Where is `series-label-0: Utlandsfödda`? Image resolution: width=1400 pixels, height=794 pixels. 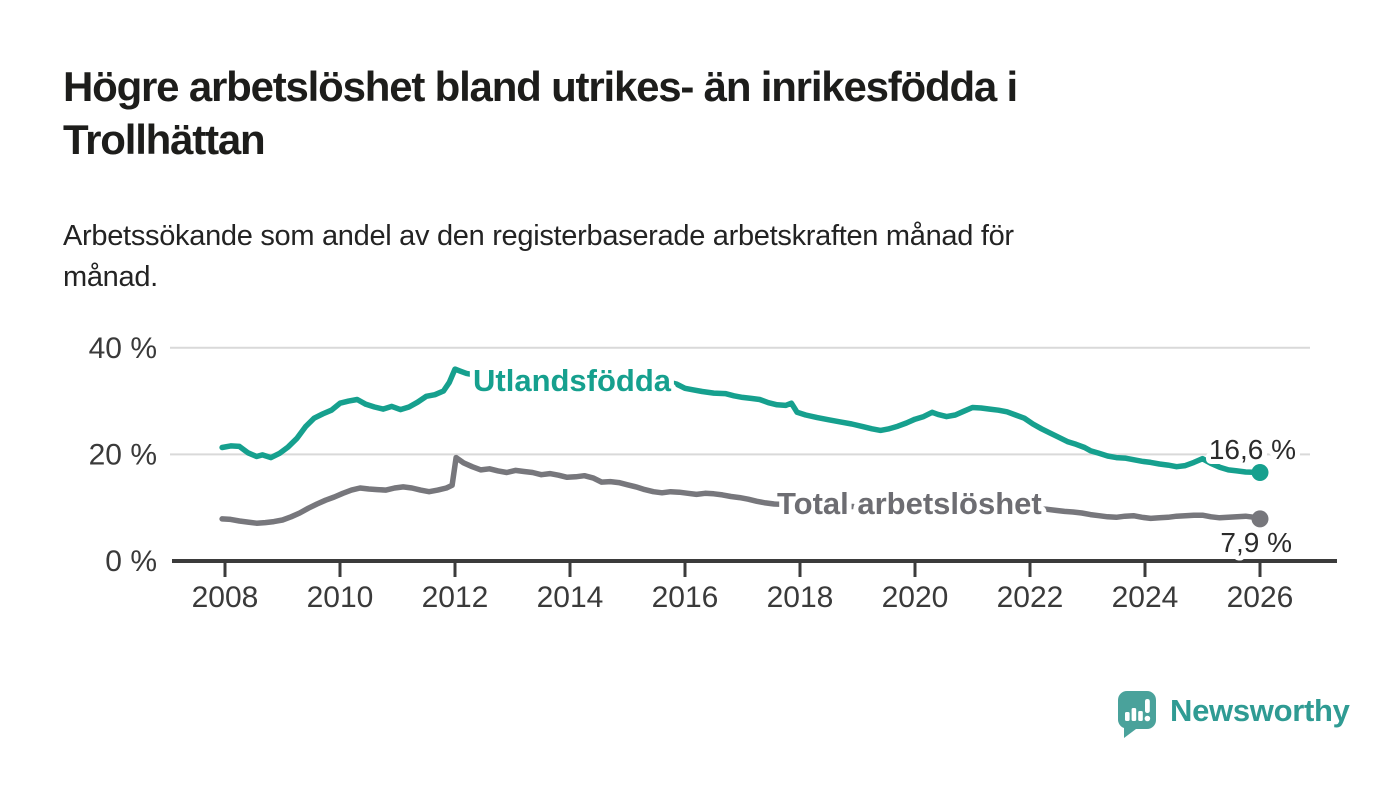 series-label-0: Utlandsfödda is located at coordinates (572, 380).